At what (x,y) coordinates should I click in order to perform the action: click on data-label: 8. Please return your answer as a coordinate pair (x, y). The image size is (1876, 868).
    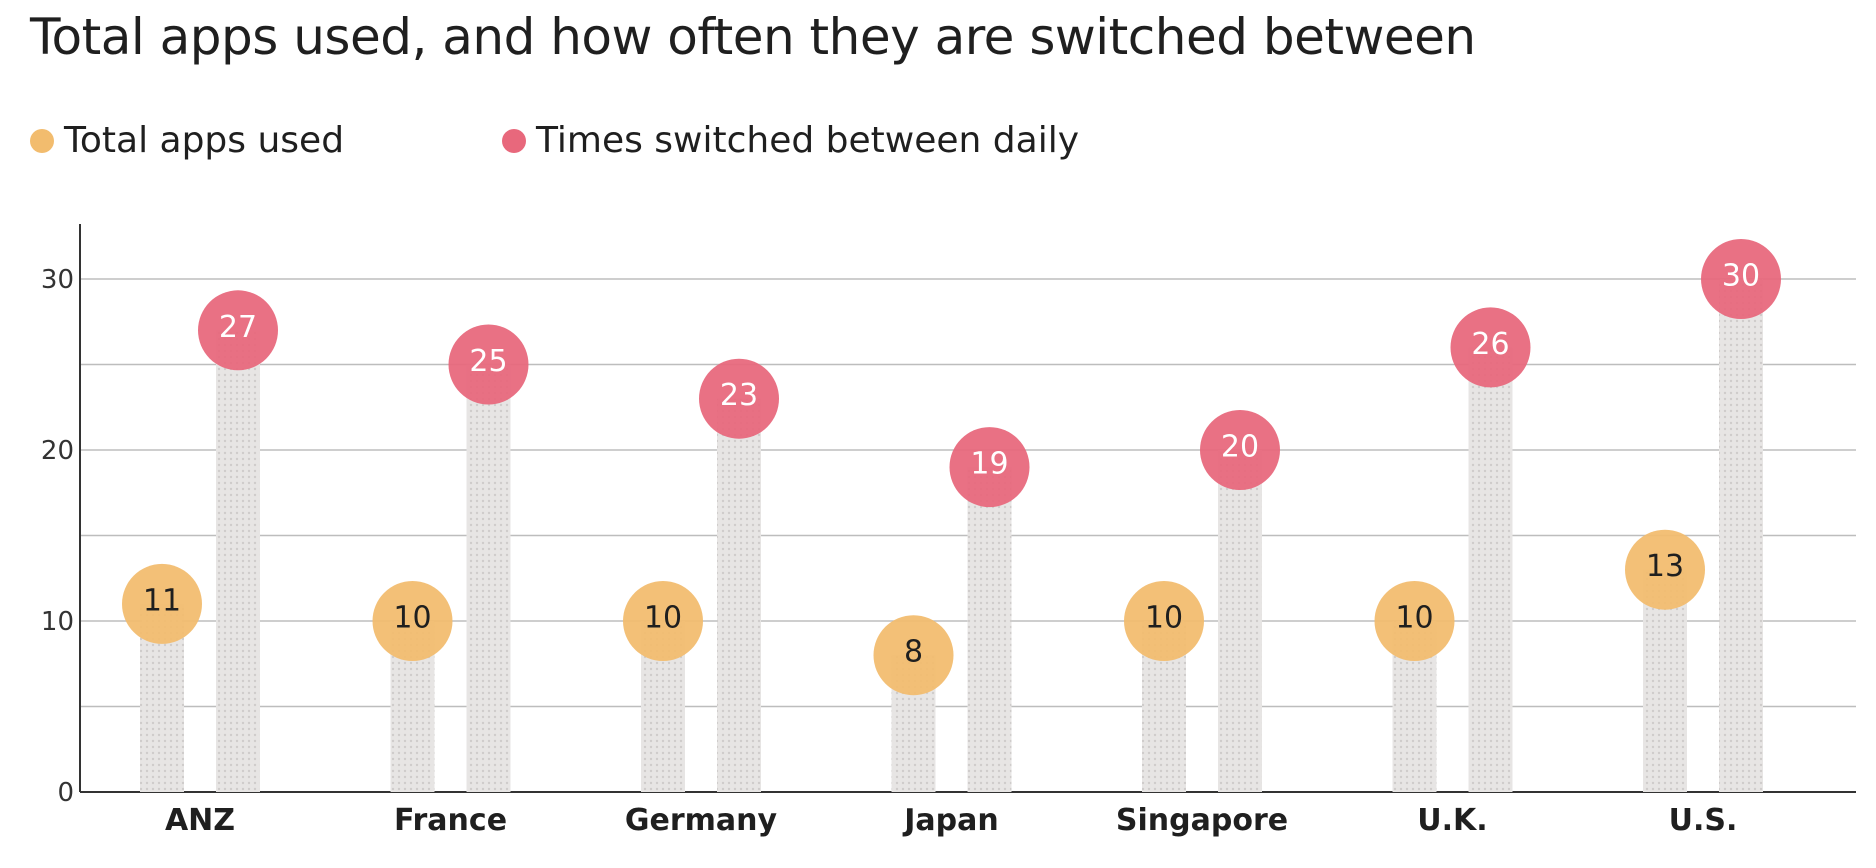
    Looking at the image, I should click on (913, 652).